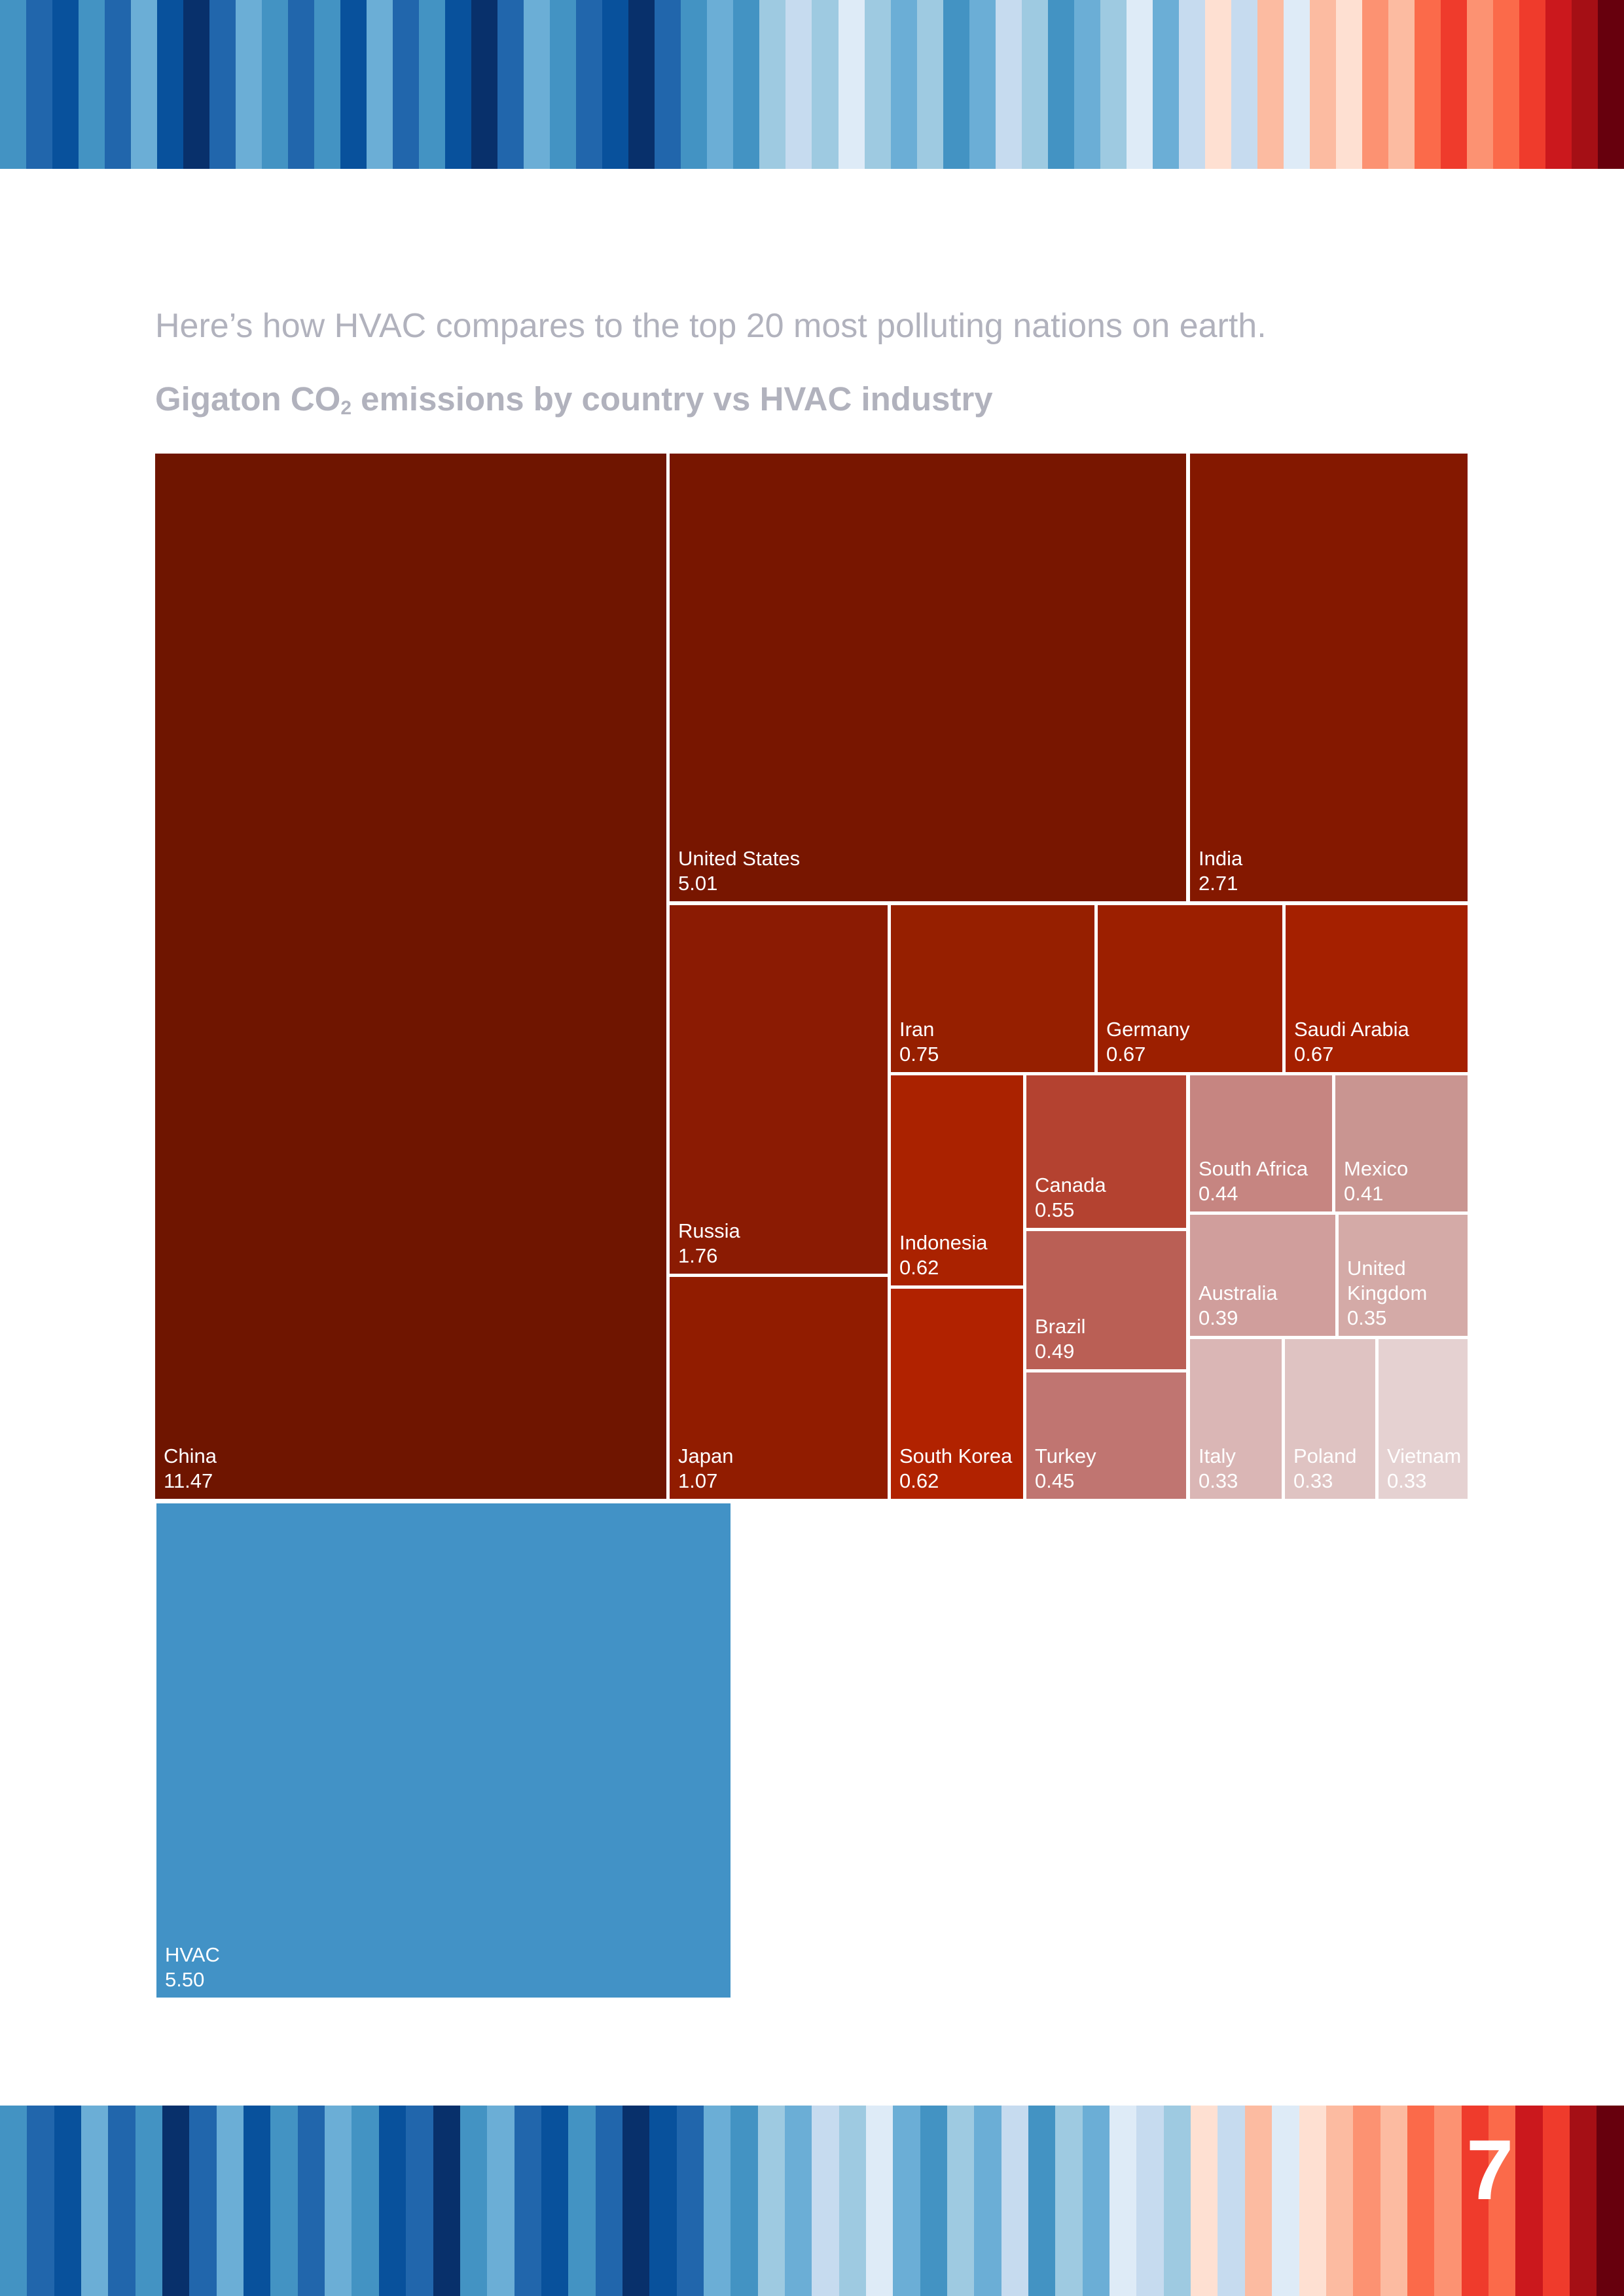 The height and width of the screenshot is (2296, 1624). Describe the element at coordinates (992, 988) in the screenshot. I see `treemap-cell-iran` at that location.